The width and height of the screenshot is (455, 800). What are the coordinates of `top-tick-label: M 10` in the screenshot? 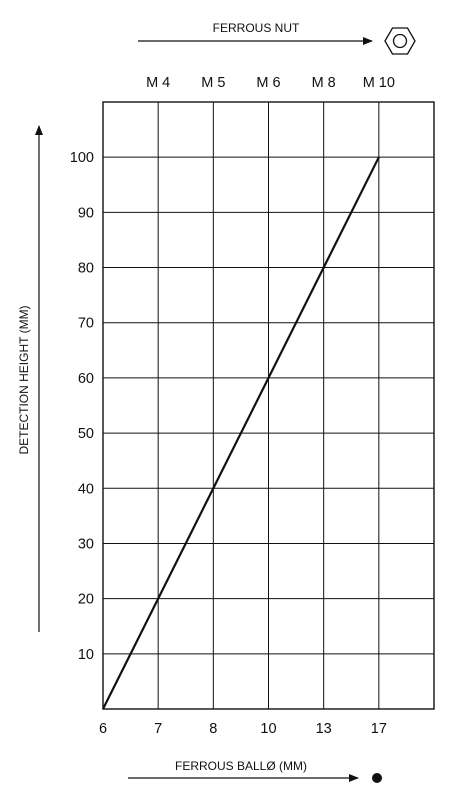 It's located at (379, 83).